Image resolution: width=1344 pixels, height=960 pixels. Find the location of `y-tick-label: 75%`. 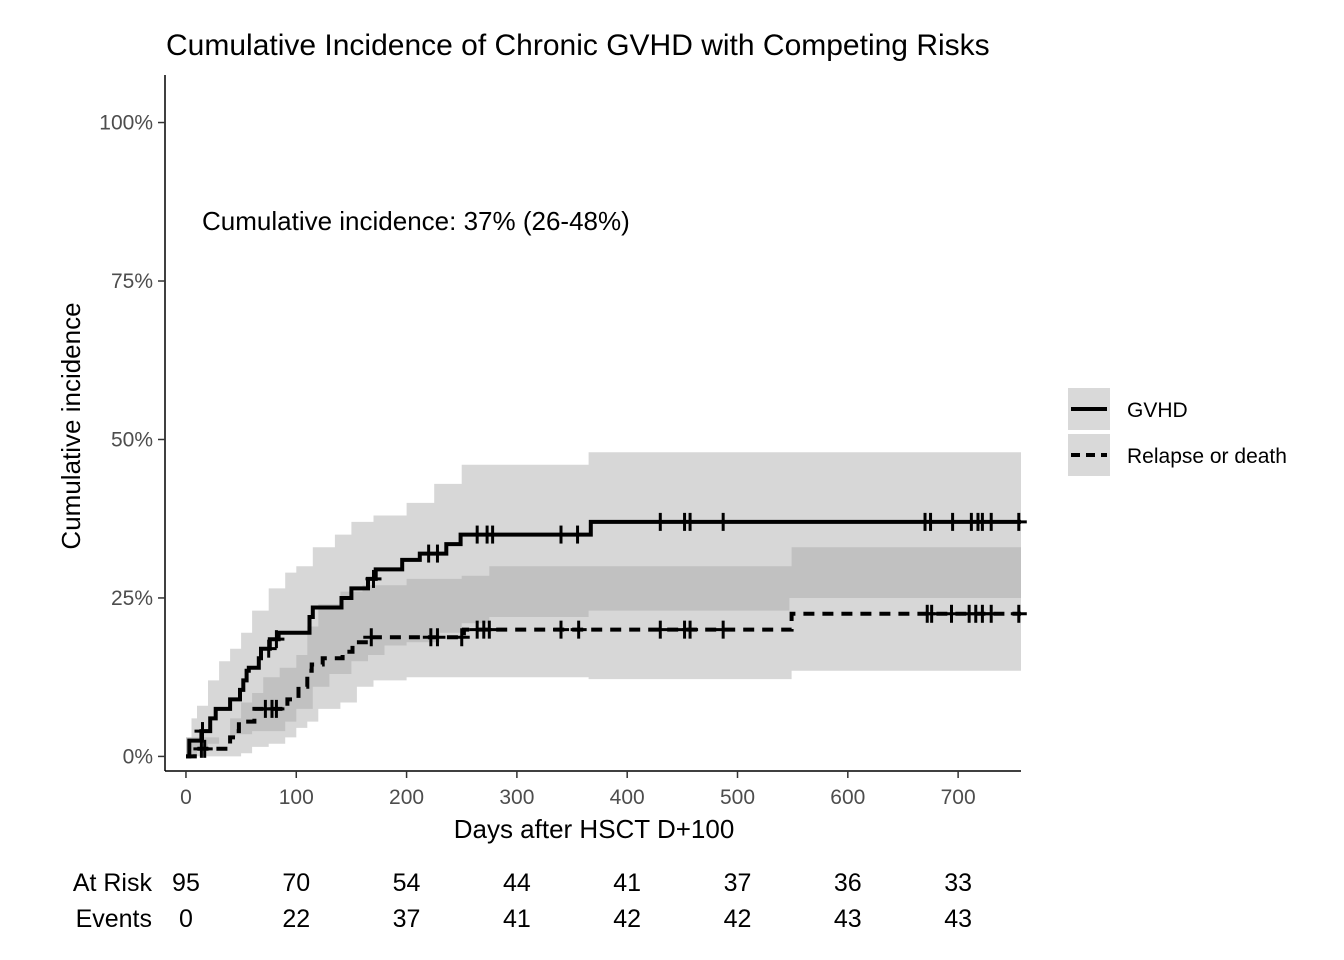

y-tick-label: 75% is located at coordinates (132, 281).